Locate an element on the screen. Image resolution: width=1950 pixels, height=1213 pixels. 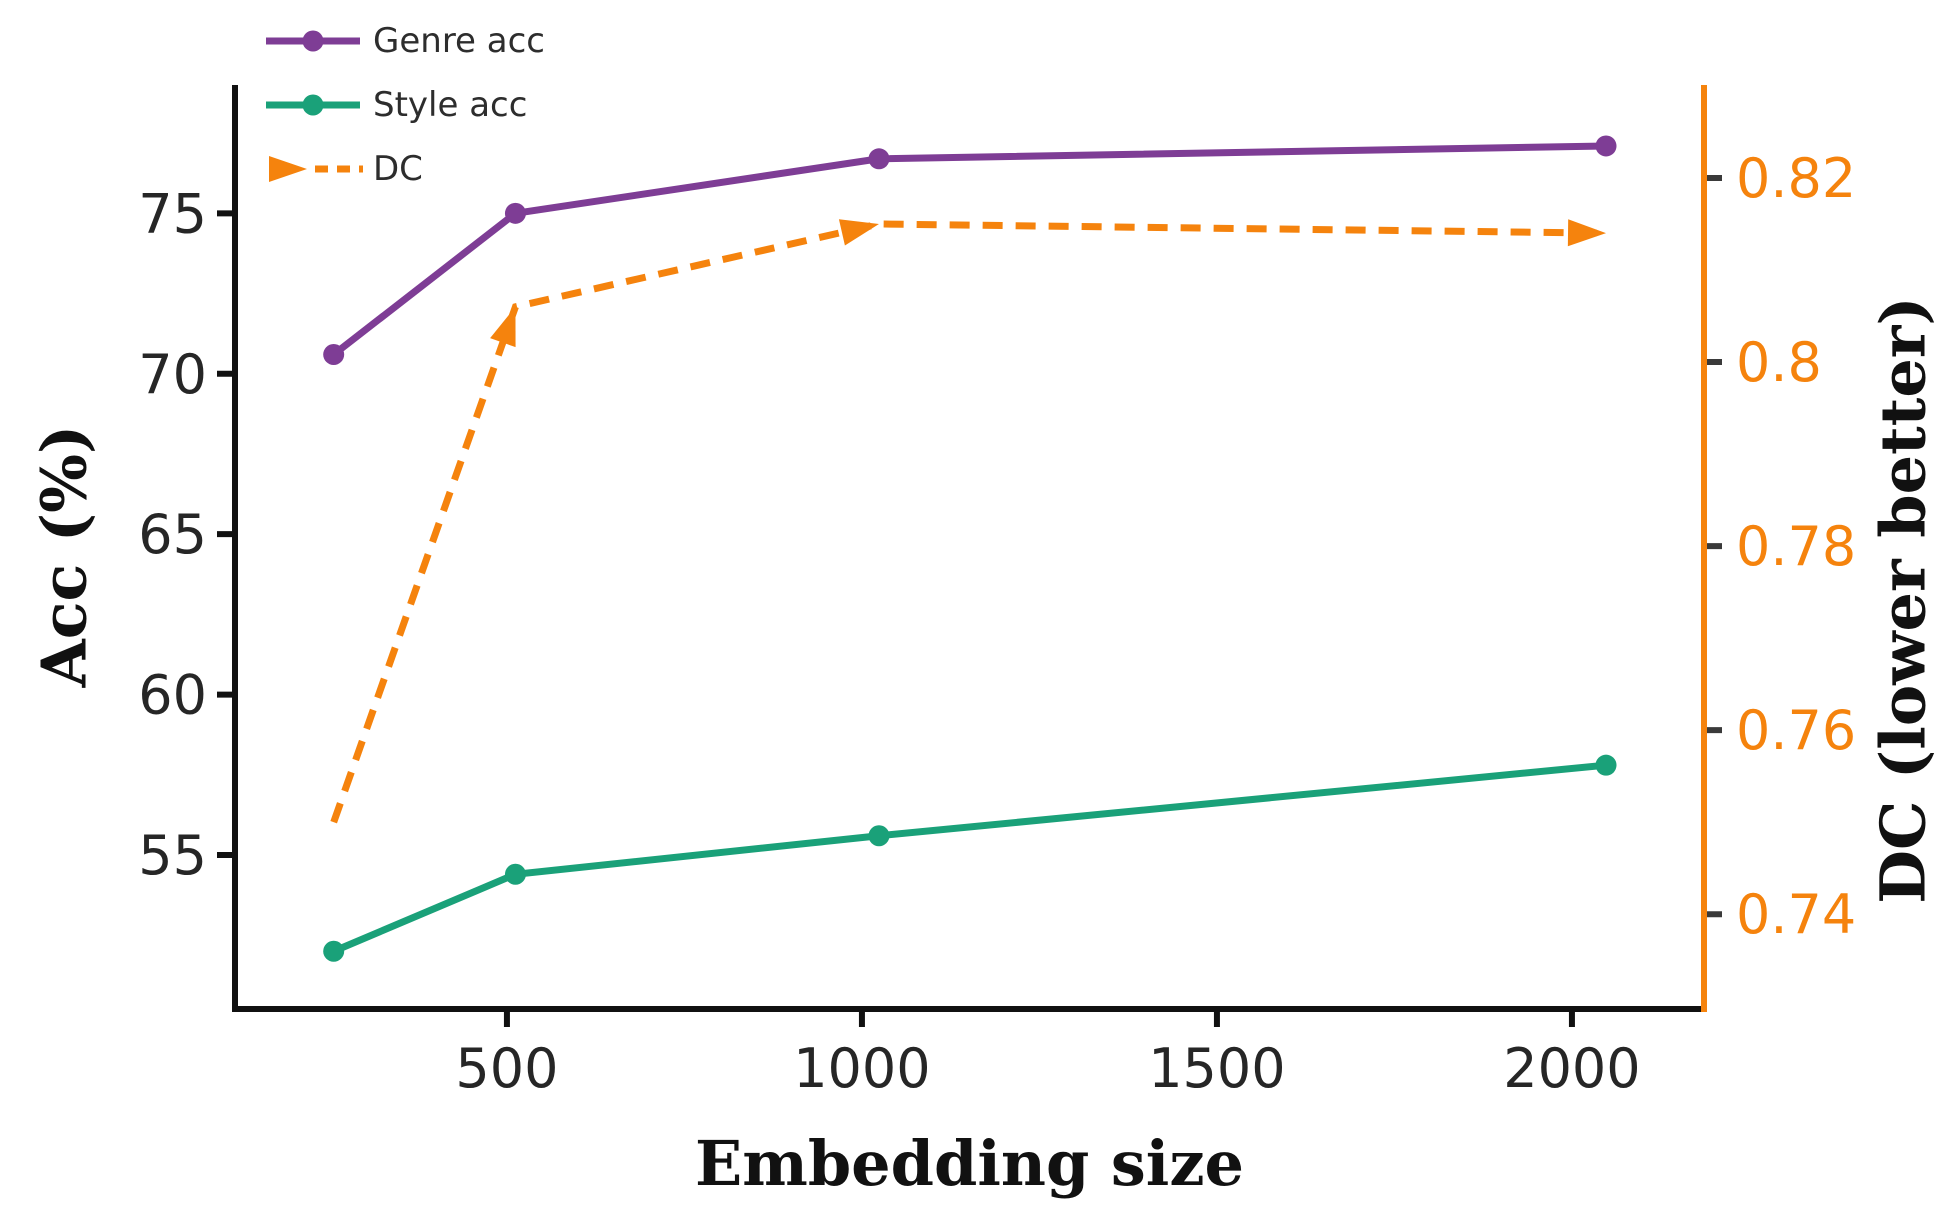
legend-label: Style acc is located at coordinates (450, 105).